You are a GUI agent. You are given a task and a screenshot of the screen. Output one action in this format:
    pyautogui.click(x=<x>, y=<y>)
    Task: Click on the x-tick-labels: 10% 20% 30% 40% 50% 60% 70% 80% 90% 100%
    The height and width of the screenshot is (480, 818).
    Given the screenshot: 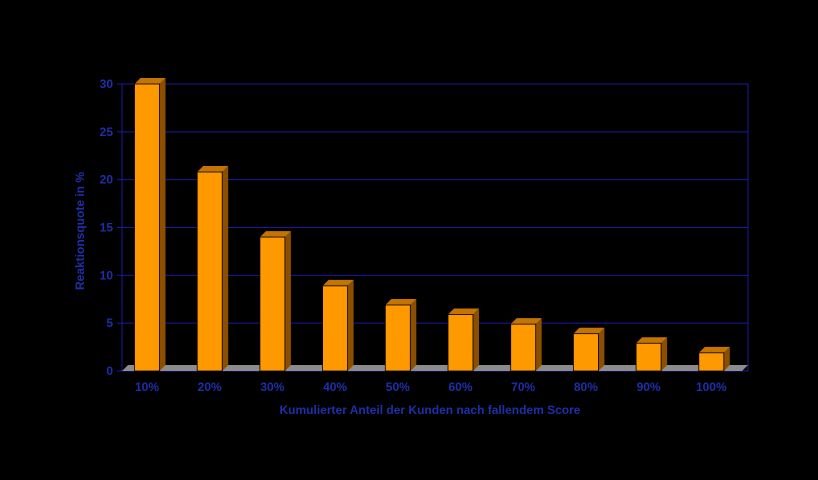 What is the action you would take?
    pyautogui.click(x=431, y=387)
    